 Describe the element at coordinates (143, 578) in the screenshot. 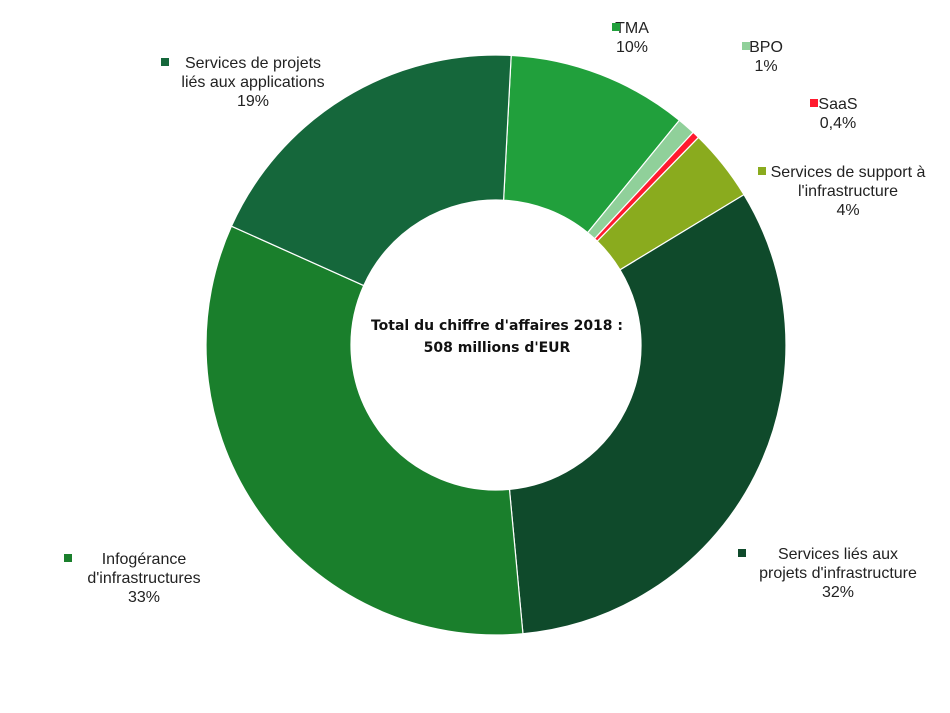

I see `slice-label: d'infrastructures` at that location.